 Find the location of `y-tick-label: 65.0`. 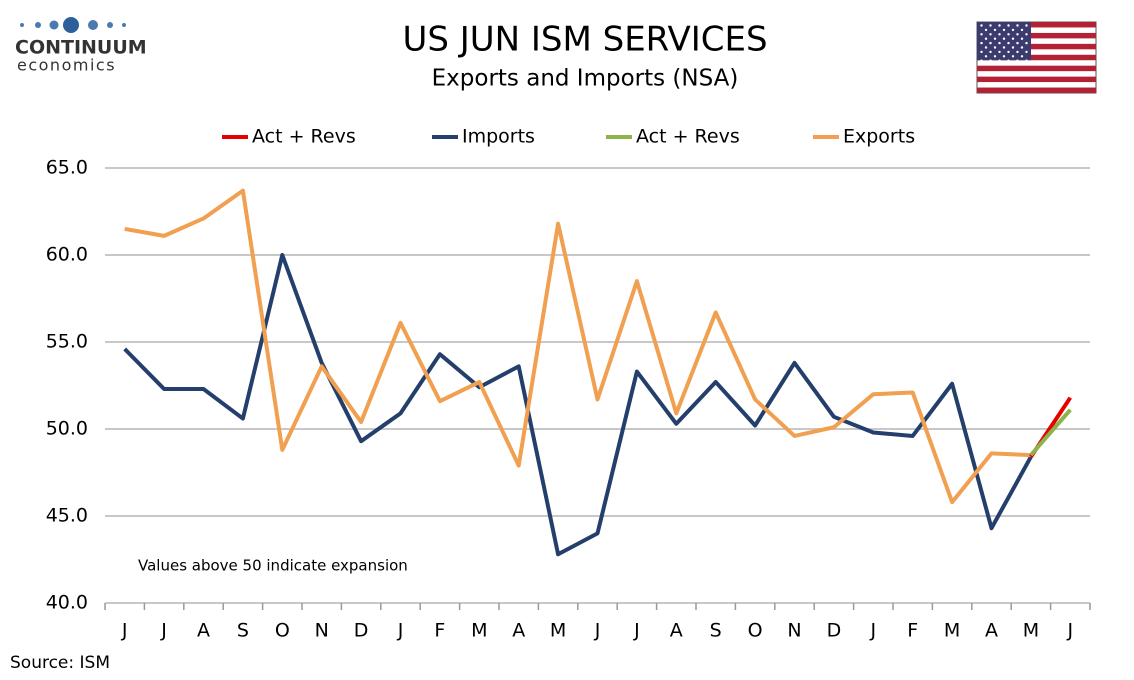

y-tick-label: 65.0 is located at coordinates (67, 168).